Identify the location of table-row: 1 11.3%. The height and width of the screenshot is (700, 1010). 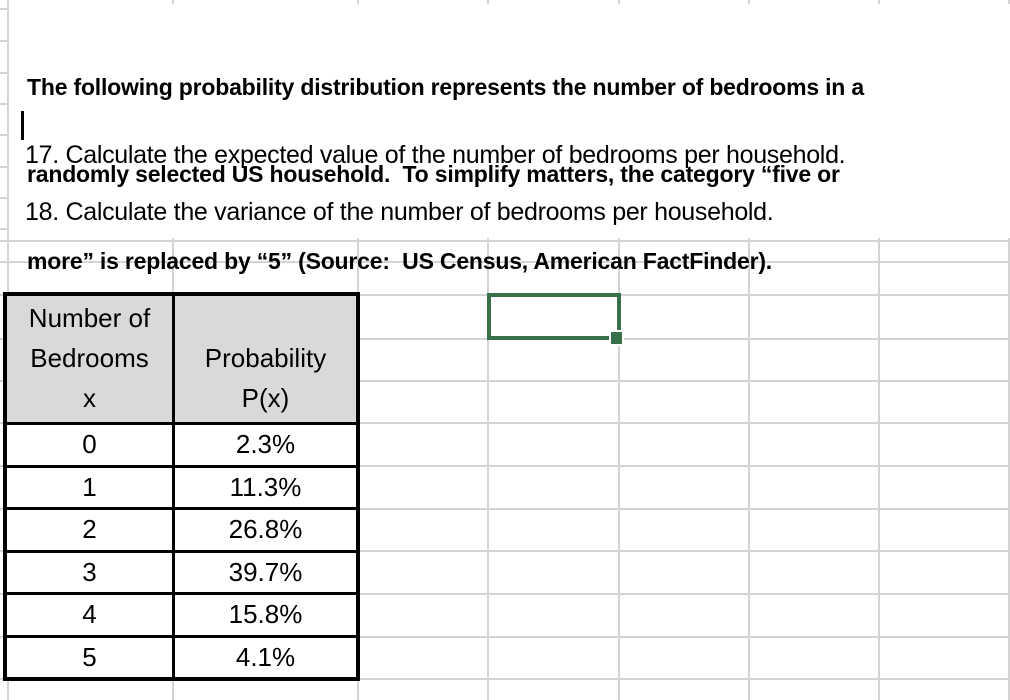
(181, 485).